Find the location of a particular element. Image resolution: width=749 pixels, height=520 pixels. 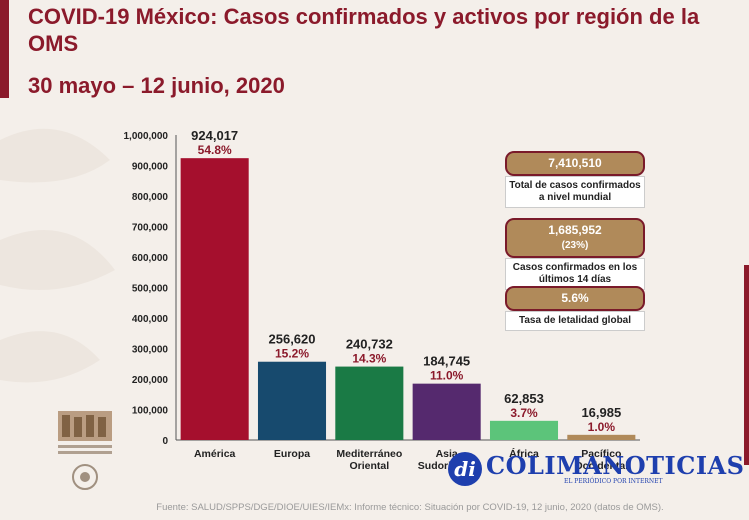

x-tick-label: América is located at coordinates (215, 454).